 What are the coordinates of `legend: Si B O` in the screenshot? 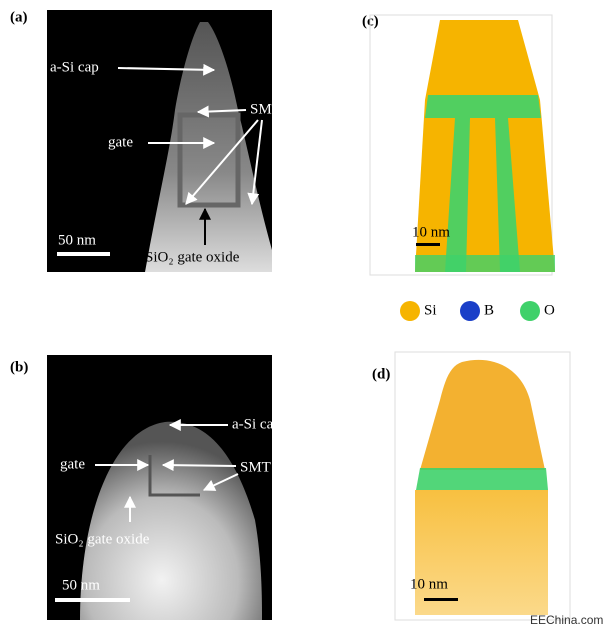 It's located at (477, 311).